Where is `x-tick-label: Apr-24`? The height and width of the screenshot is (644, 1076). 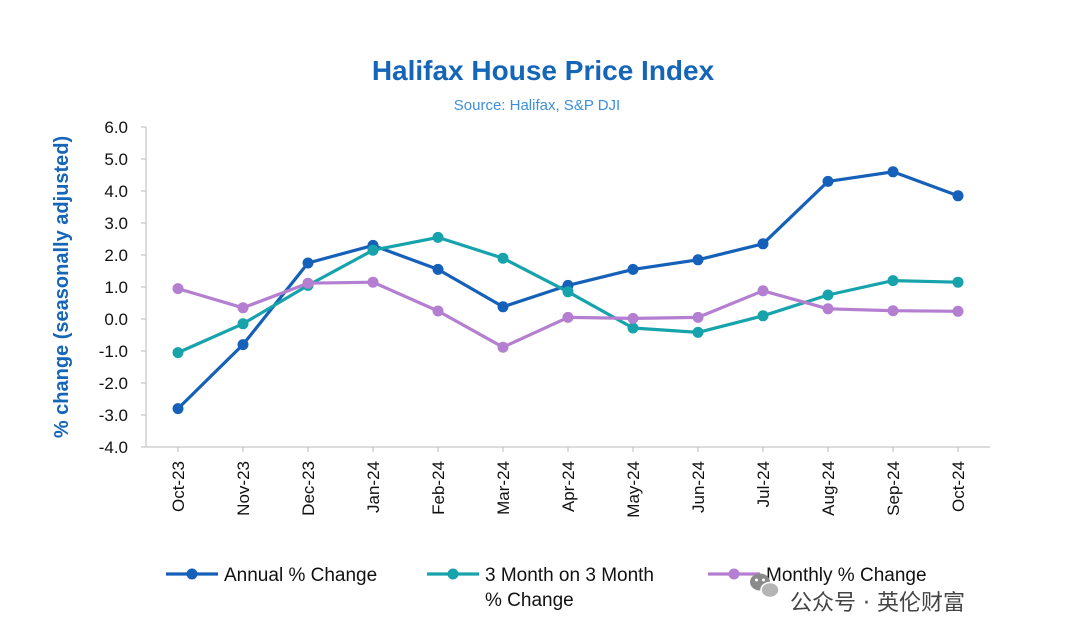 x-tick-label: Apr-24 is located at coordinates (568, 486).